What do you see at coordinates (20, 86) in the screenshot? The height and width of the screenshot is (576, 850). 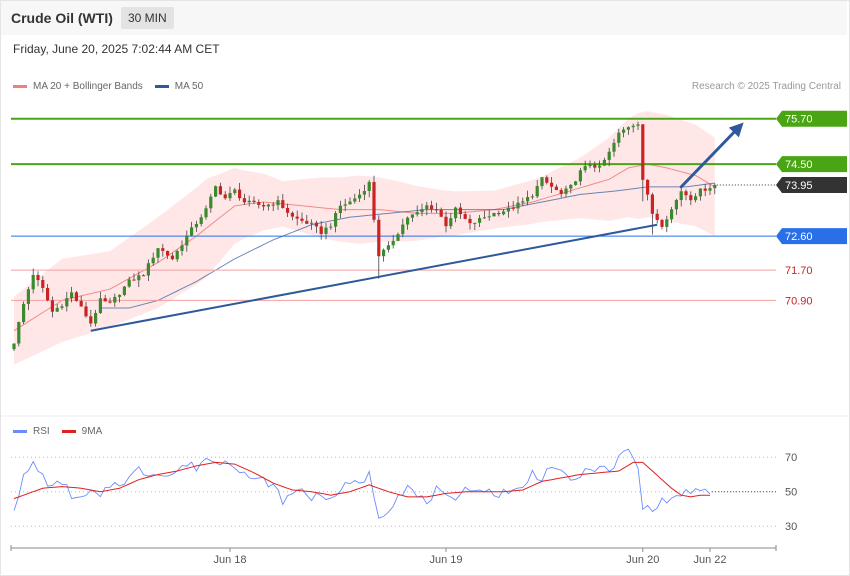 I see `ma20-swatch` at bounding box center [20, 86].